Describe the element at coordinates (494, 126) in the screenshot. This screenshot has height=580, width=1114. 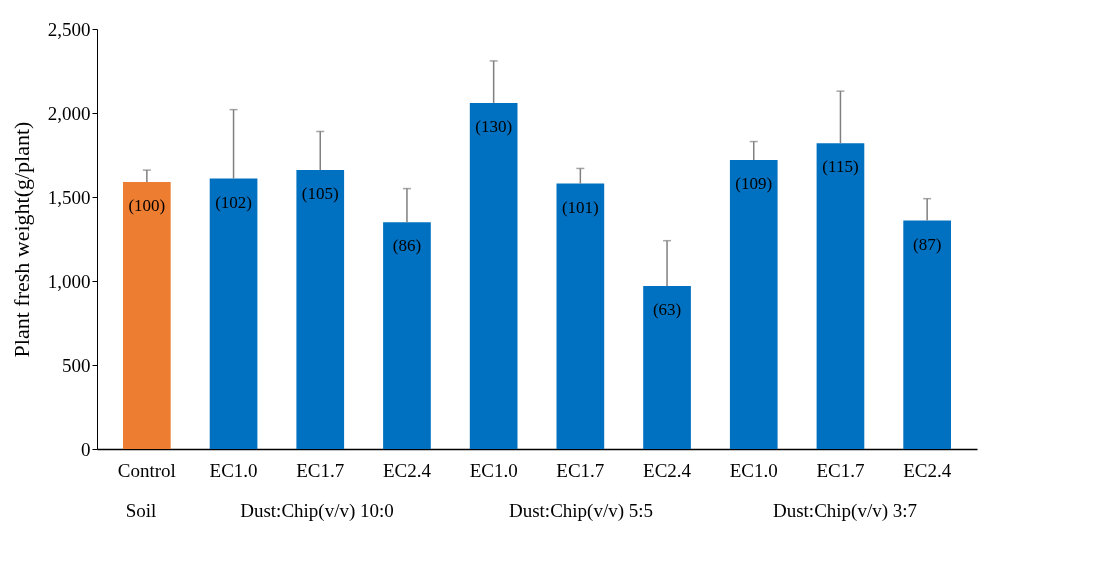
I see `annotation: (130)` at that location.